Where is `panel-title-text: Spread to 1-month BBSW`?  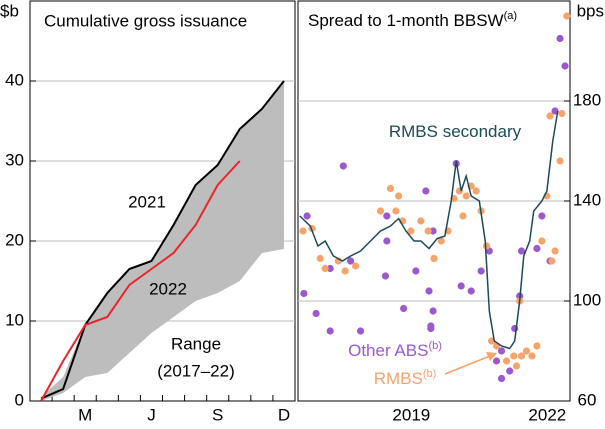
panel-title-text: Spread to 1-month BBSW is located at coordinates (406, 20).